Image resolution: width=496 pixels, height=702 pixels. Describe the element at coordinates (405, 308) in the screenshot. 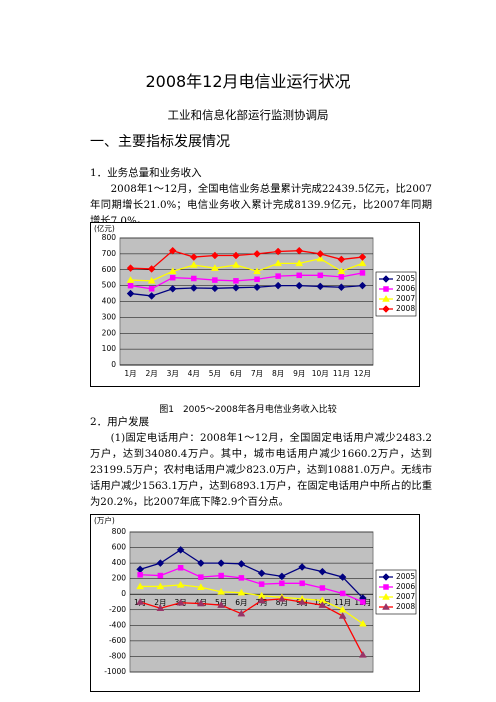

I see `legend-label: 2008` at that location.